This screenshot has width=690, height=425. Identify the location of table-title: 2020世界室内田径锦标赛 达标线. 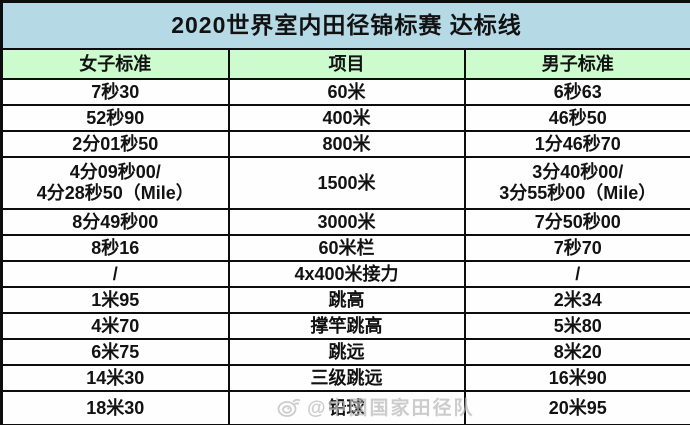
(345, 25).